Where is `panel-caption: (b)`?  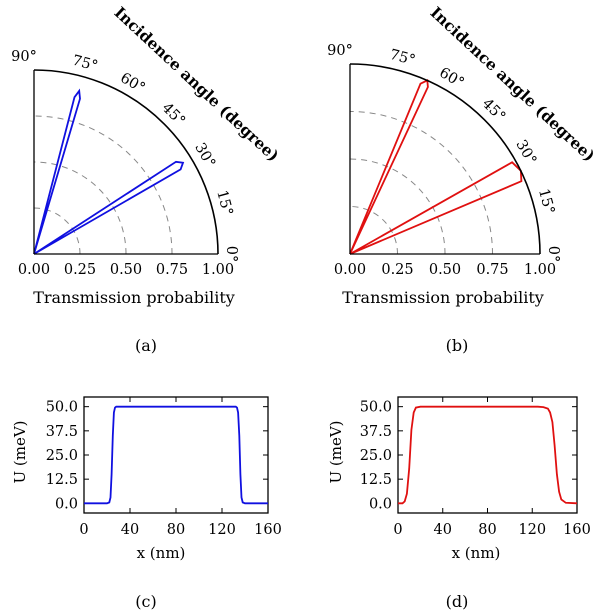
panel-caption: (b) is located at coordinates (457, 345).